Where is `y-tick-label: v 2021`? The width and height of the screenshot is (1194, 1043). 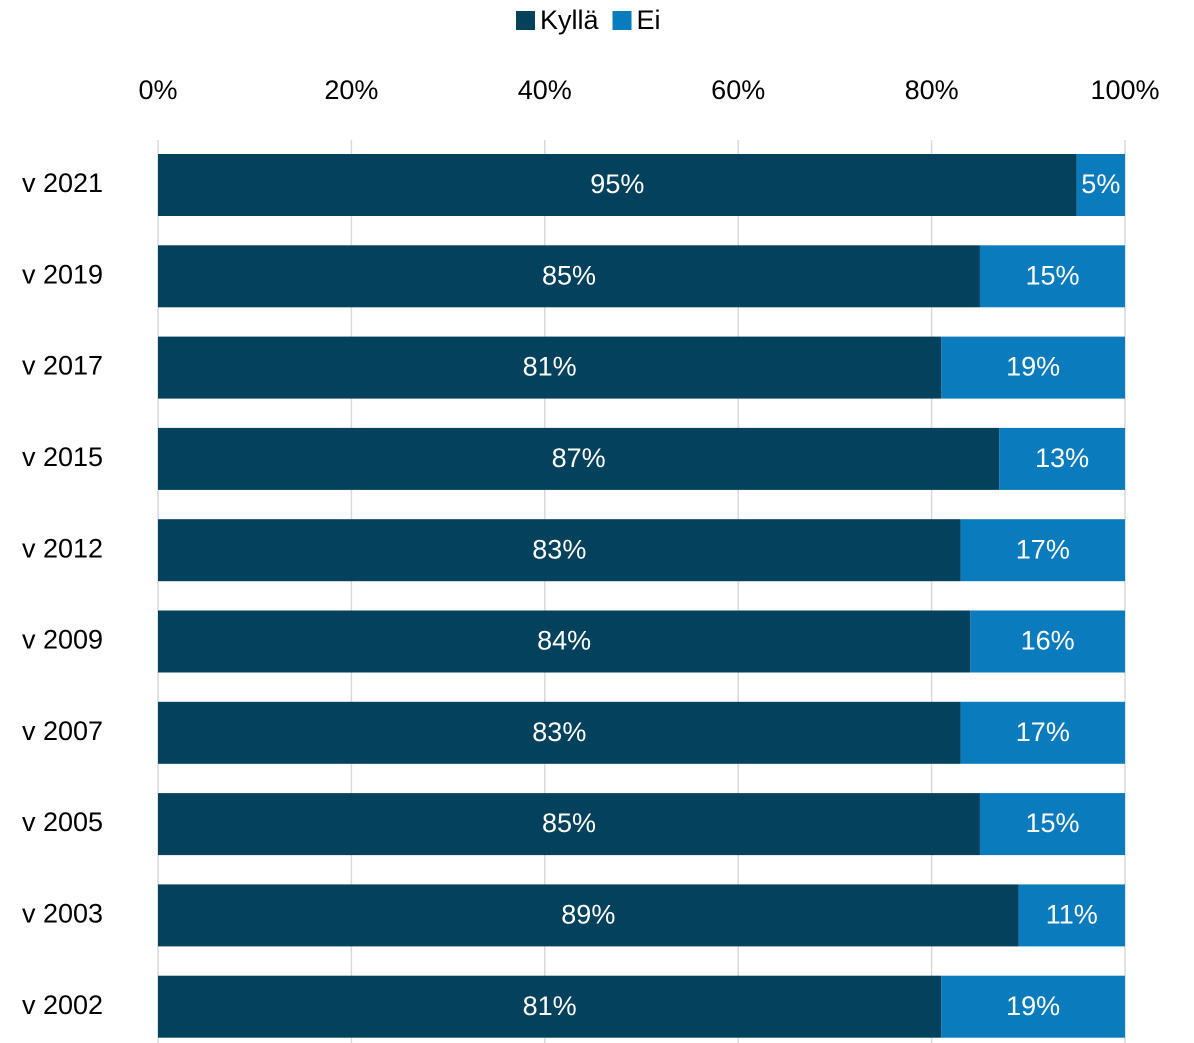 y-tick-label: v 2021 is located at coordinates (62, 183).